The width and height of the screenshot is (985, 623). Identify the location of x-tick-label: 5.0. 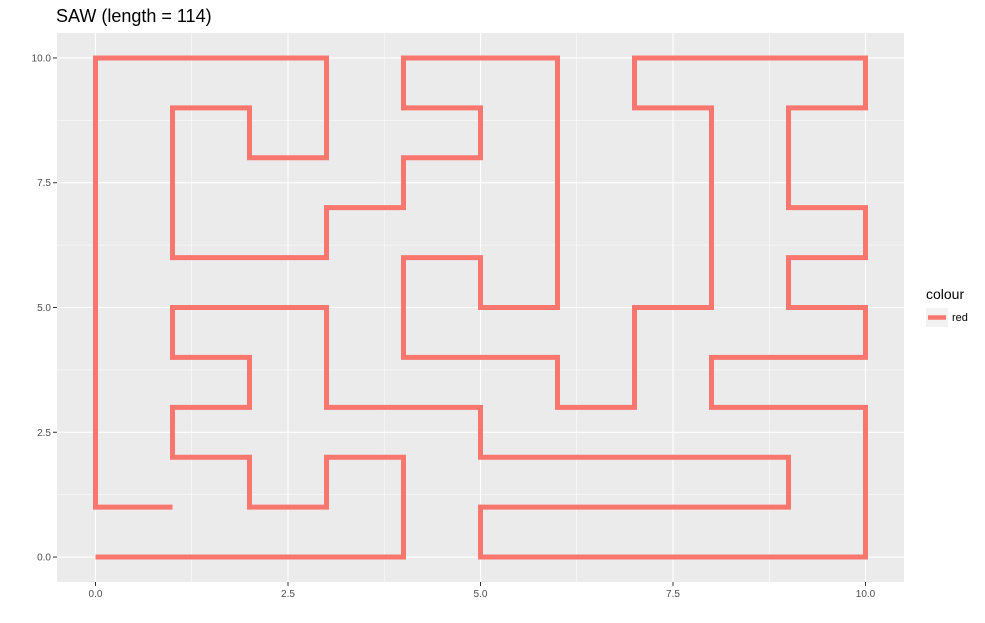
(481, 594).